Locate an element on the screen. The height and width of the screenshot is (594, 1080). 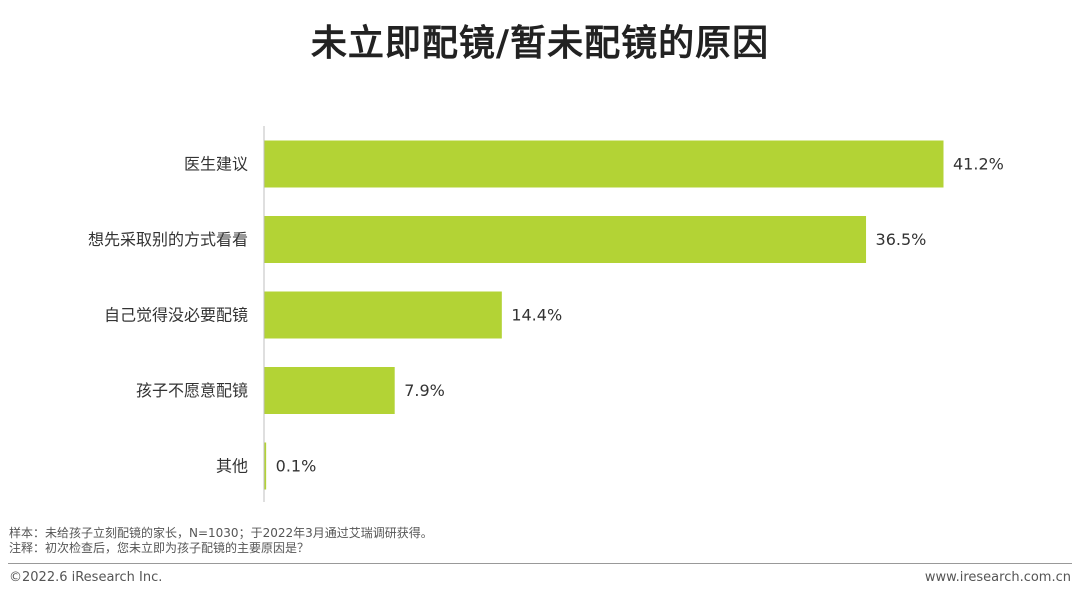
category-label-2: 自己觉得没必要配镜 is located at coordinates (176, 315).